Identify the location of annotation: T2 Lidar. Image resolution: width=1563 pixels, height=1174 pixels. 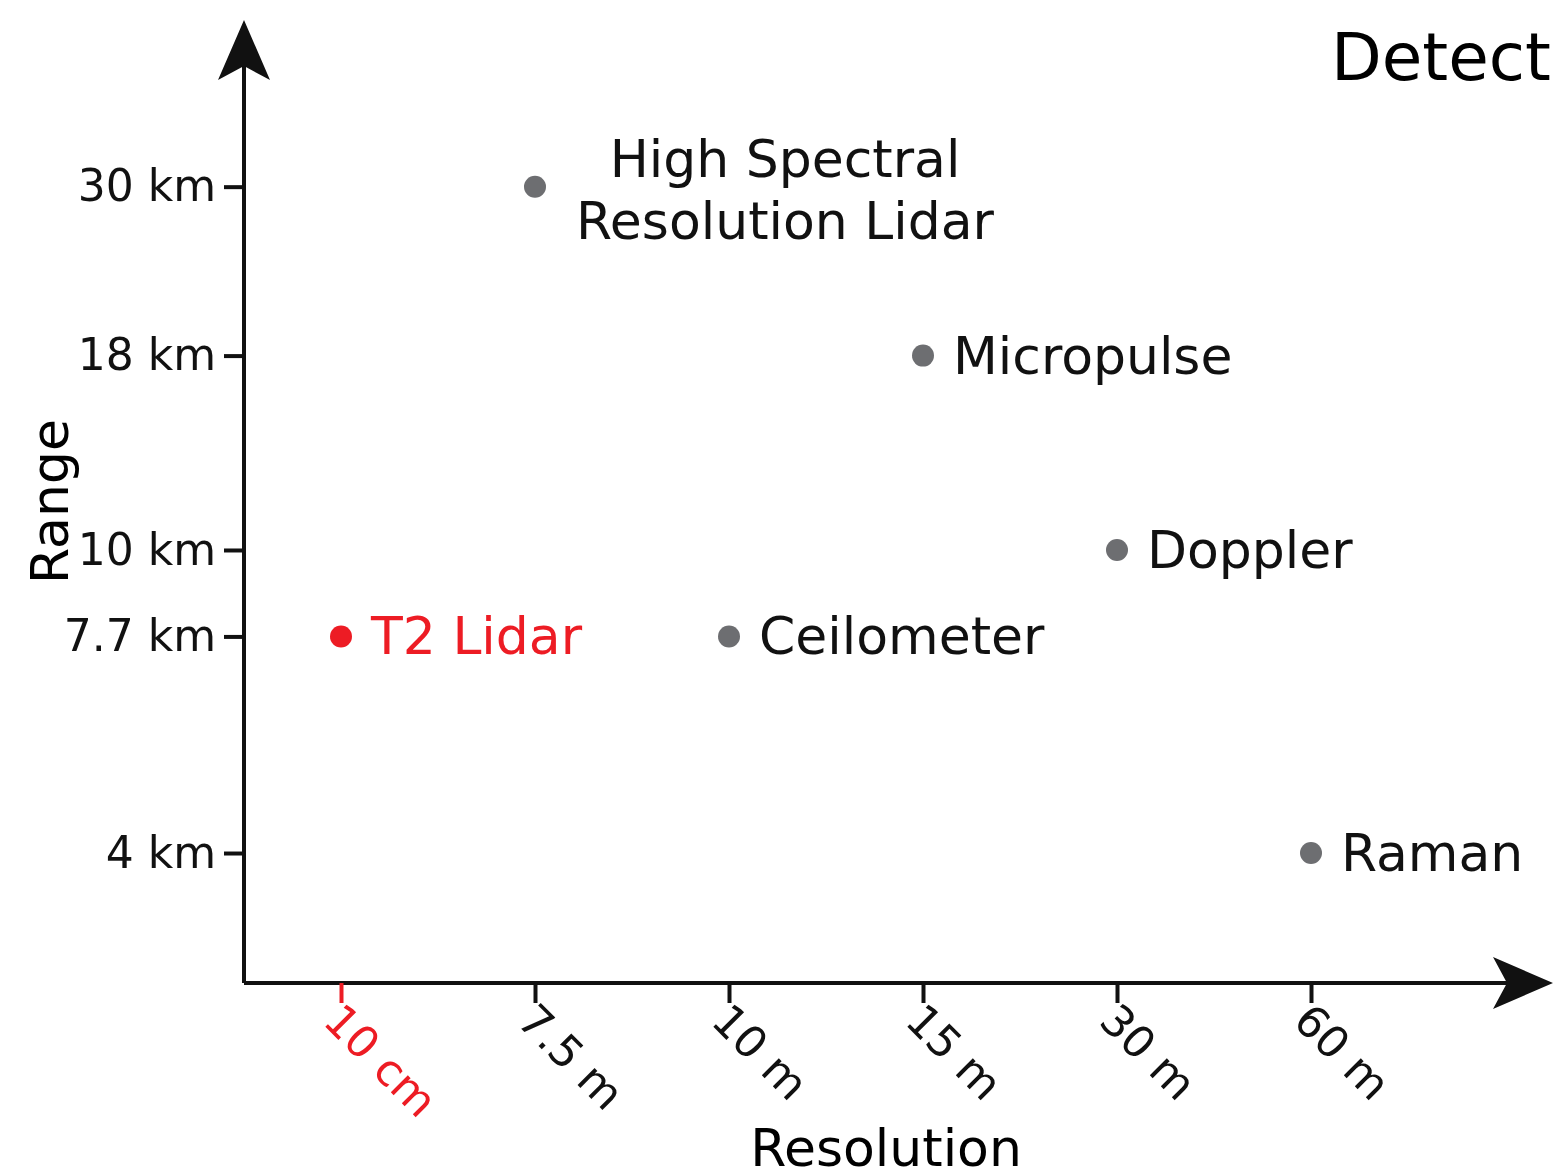
(476, 636).